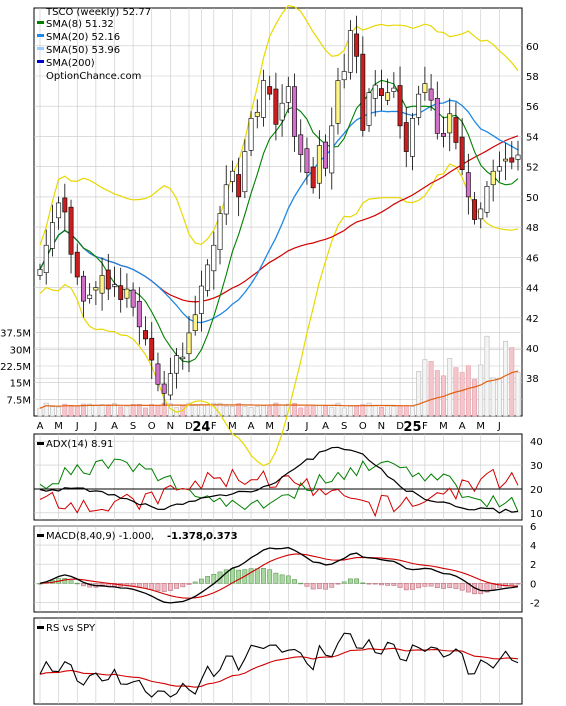 Image resolution: width=566 pixels, height=706 pixels. Describe the element at coordinates (40, 61) in the screenshot. I see `sma200-swatch` at that location.